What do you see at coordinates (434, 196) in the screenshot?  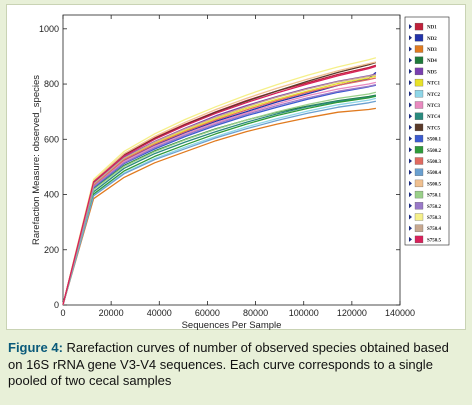 I see `legend-label: S750.1` at bounding box center [434, 196].